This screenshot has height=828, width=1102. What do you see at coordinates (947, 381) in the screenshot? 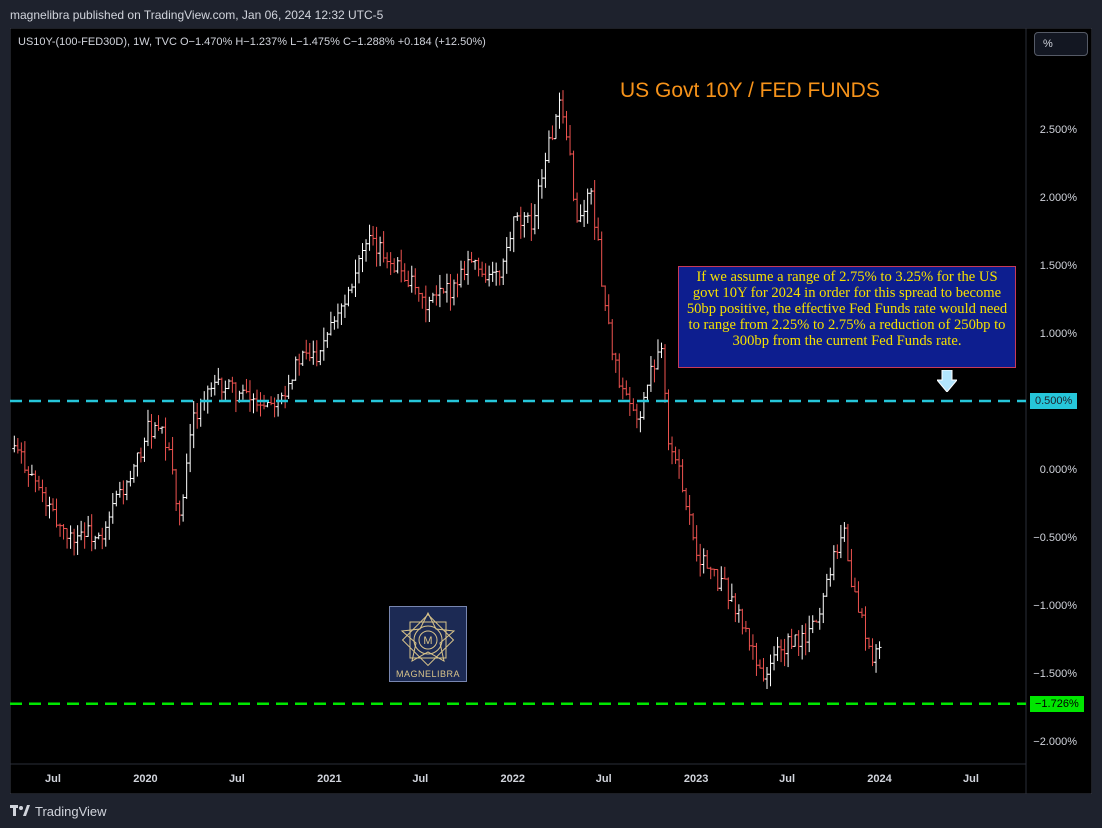
I see `arrow-down-icon` at bounding box center [947, 381].